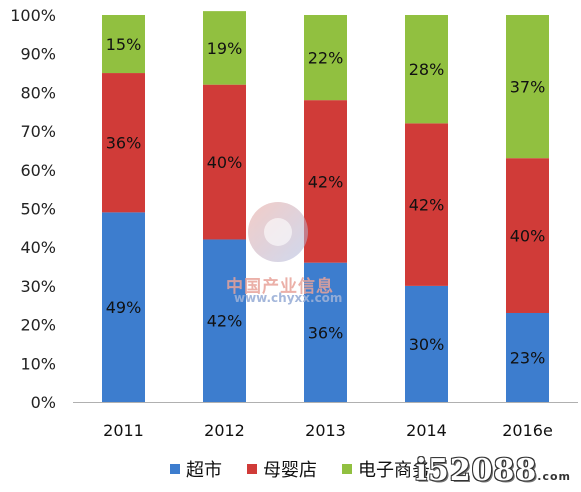 This screenshot has width=581, height=492. Describe the element at coordinates (38, 247) in the screenshot. I see `y-tick-label: 40%` at that location.